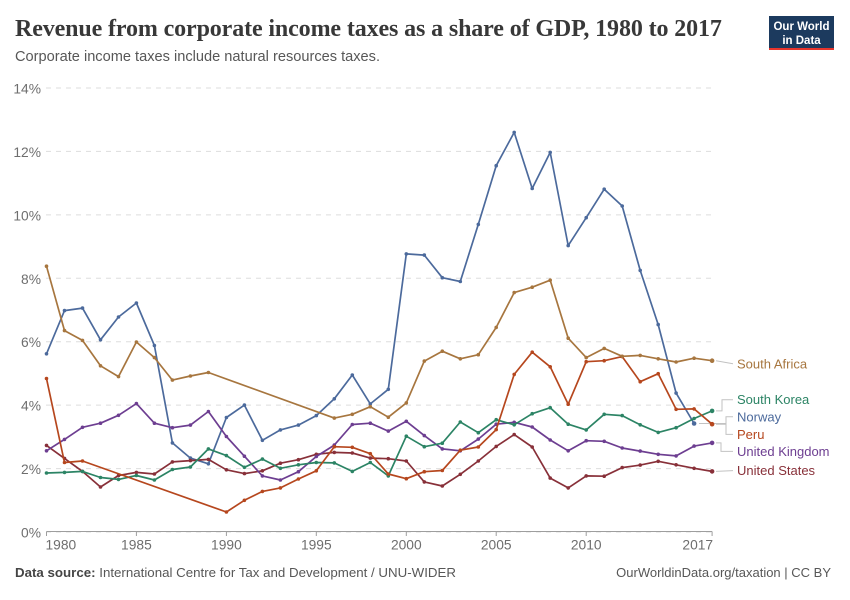 This screenshot has height=600, width=850. I want to click on svg-text: 10%, so click(27, 215).